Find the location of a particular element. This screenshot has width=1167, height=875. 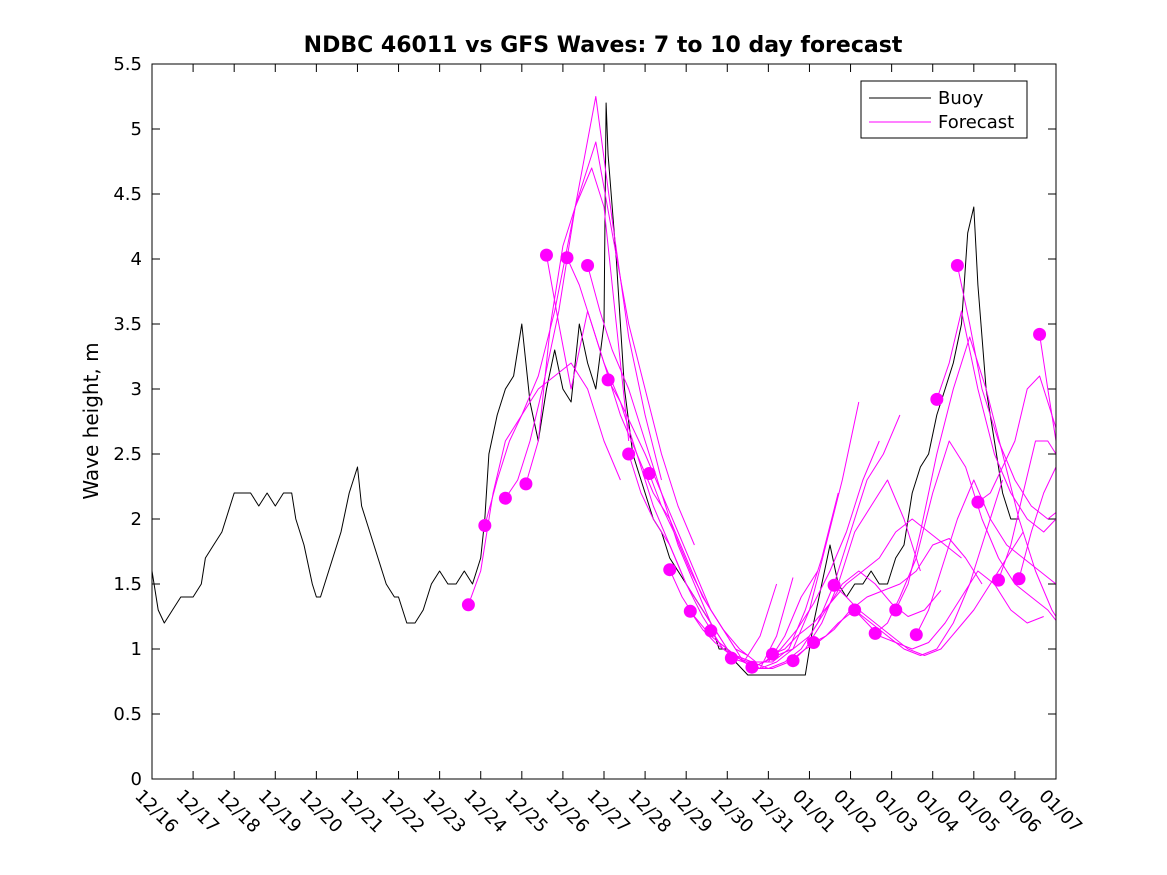

legend-box is located at coordinates (944, 109).